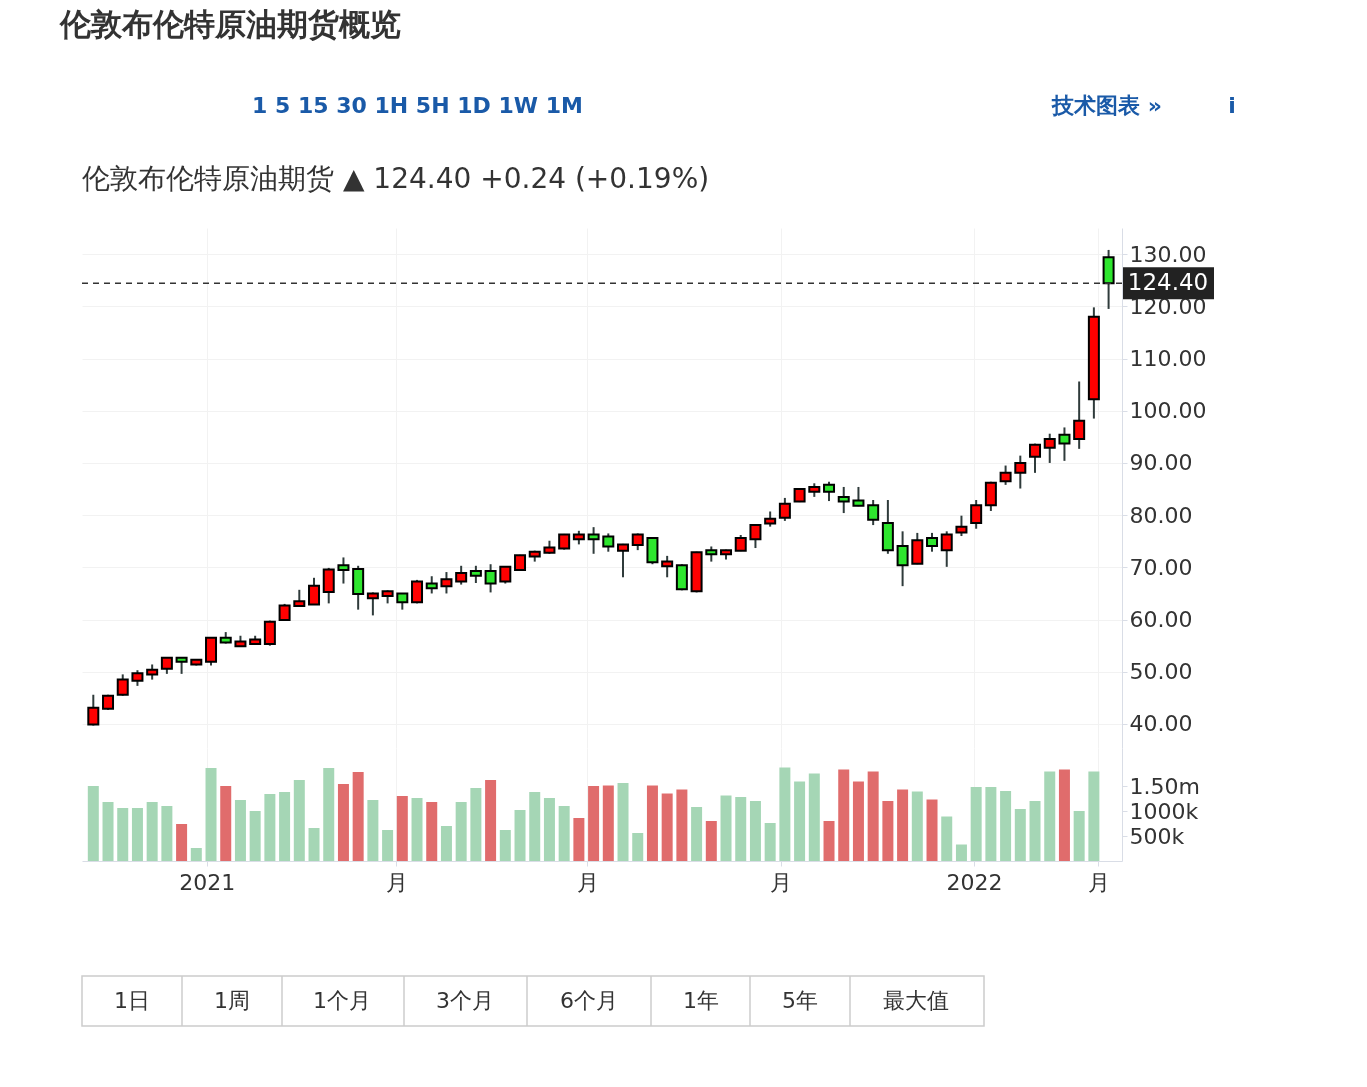  What do you see at coordinates (1164, 811) in the screenshot?
I see `y-tick-label: 1000k` at bounding box center [1164, 811].